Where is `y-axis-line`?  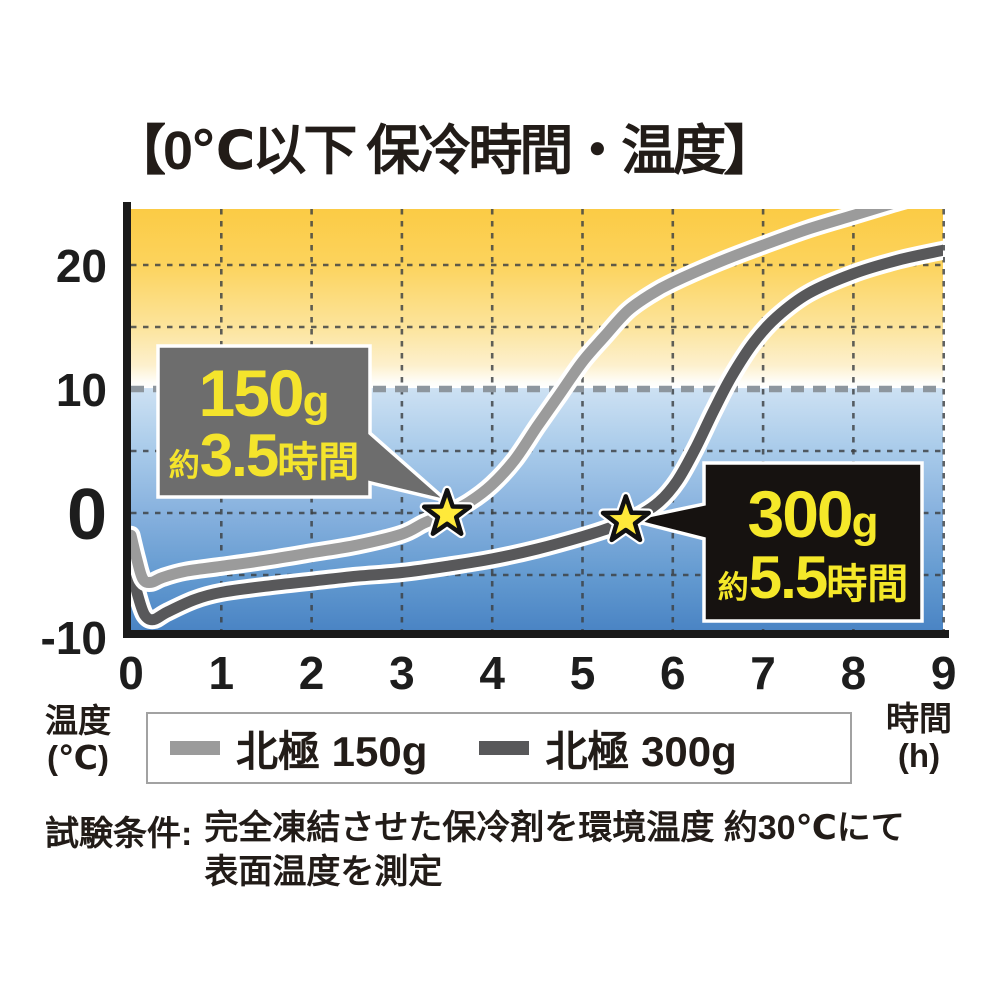
y-axis-line is located at coordinates (127, 420).